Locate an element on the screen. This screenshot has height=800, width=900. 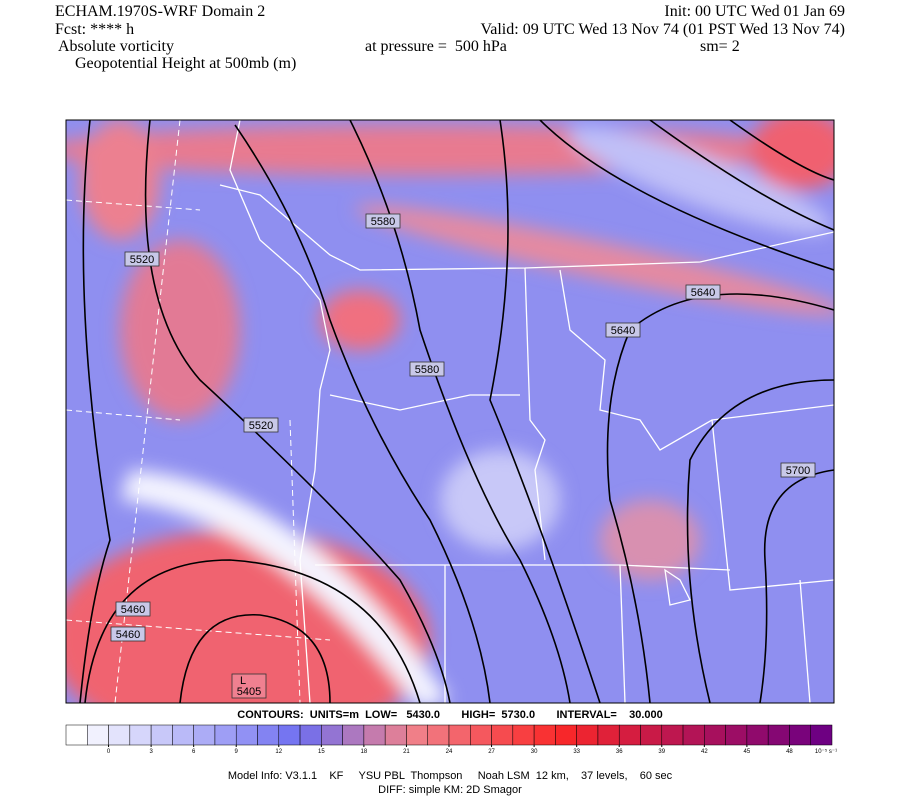
colorbar-units: 10⁻⁵ s⁻¹ is located at coordinates (826, 751).